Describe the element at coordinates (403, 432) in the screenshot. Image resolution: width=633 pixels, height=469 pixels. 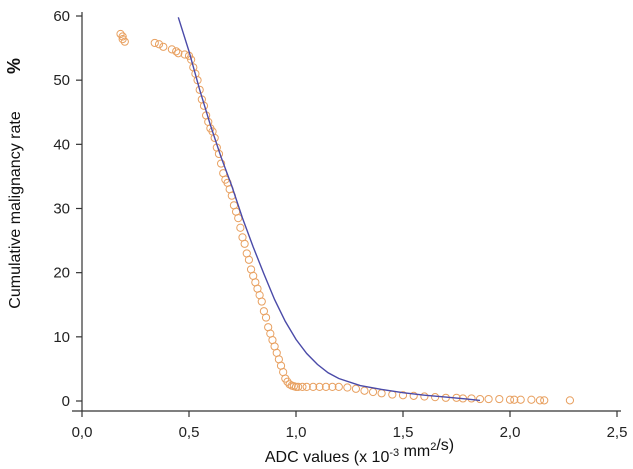
I see `x-tick-label: 1,5` at that location.